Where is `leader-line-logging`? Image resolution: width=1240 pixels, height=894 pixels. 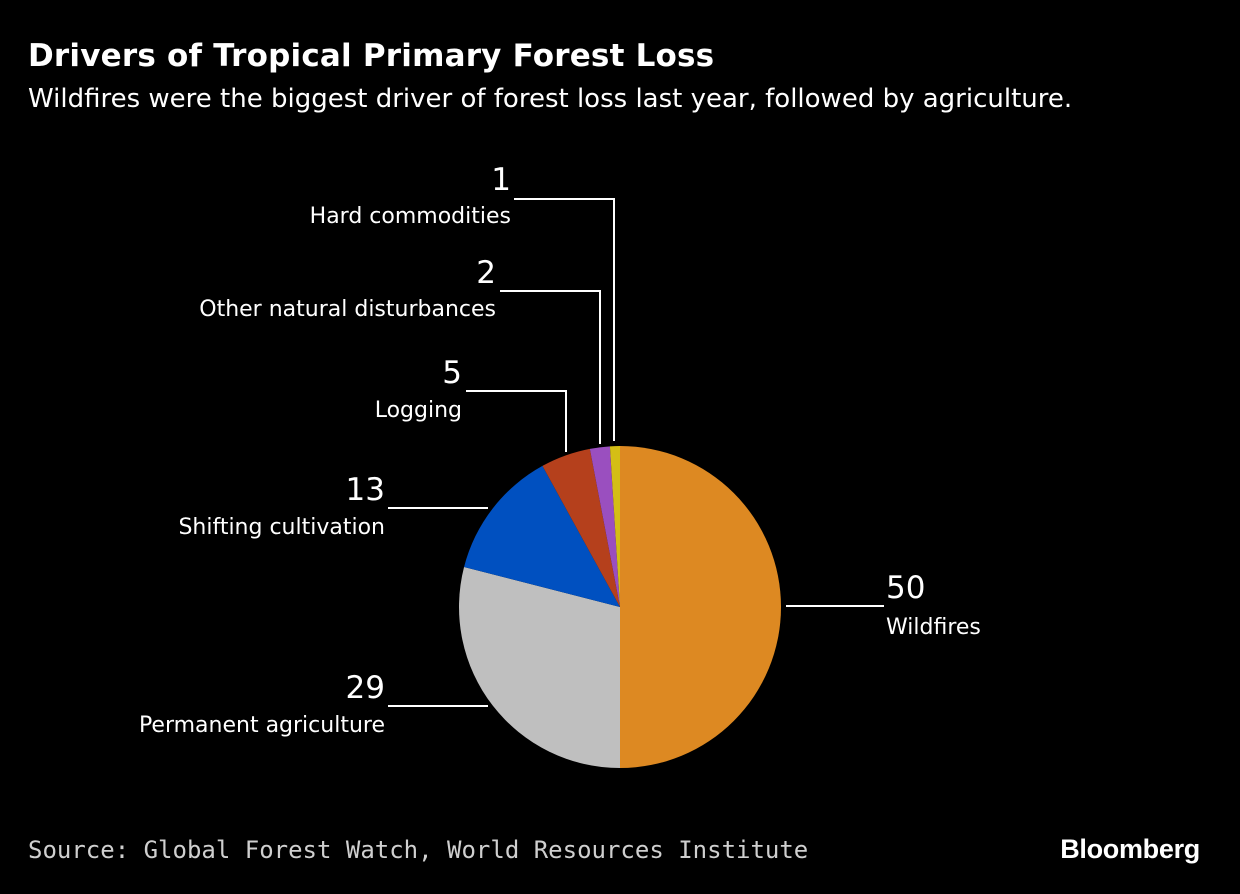 leader-line-logging is located at coordinates (516, 421).